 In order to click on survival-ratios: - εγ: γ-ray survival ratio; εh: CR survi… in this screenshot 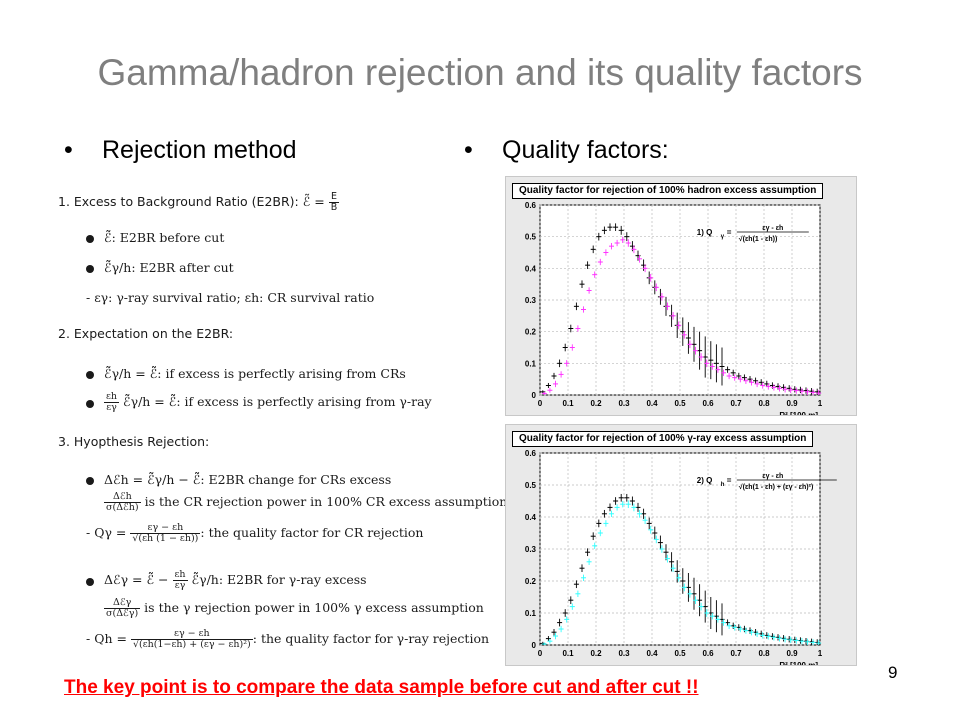, I will do `click(230, 297)`.